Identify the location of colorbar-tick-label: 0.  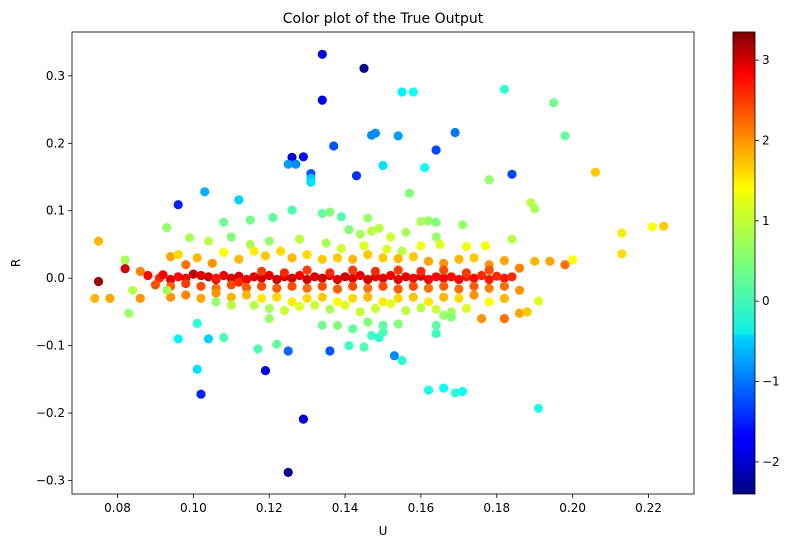
(766, 301).